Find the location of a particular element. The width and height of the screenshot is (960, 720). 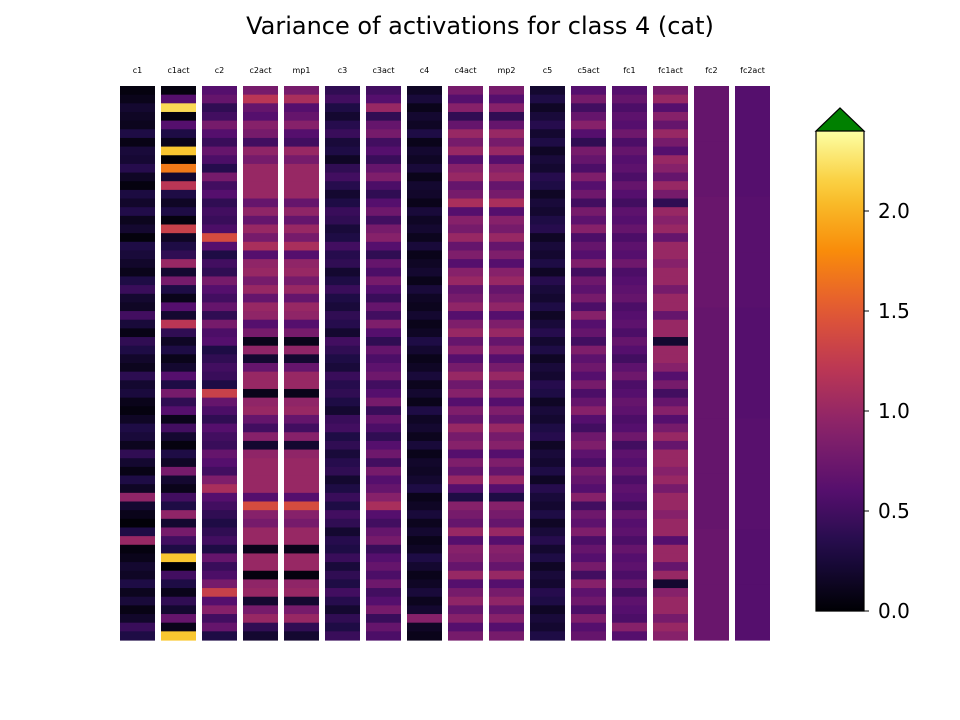

heatmap-column-c5: c5 is located at coordinates (547, 353).